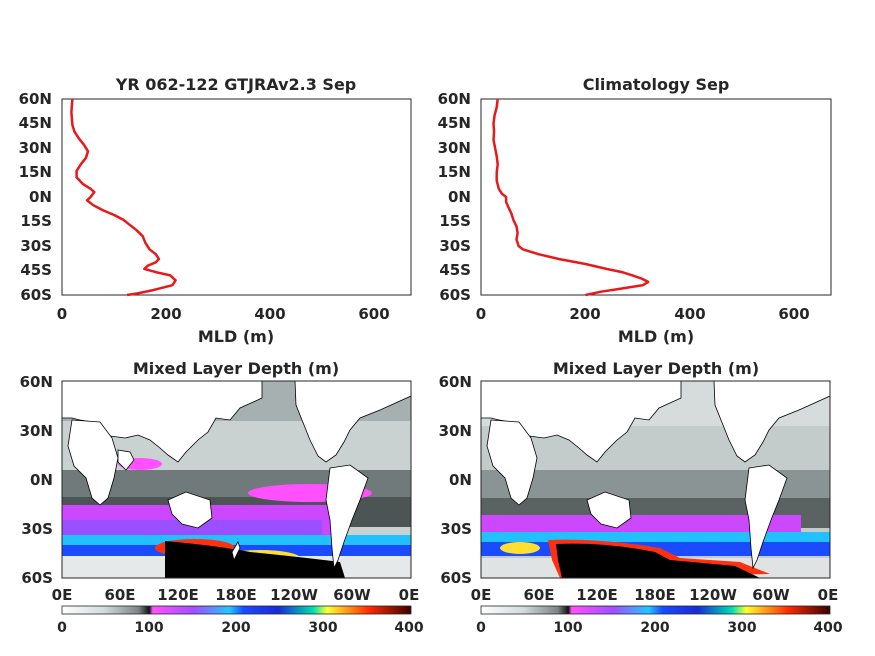  I want to click on chart-title: Climatology Sep, so click(656, 84).